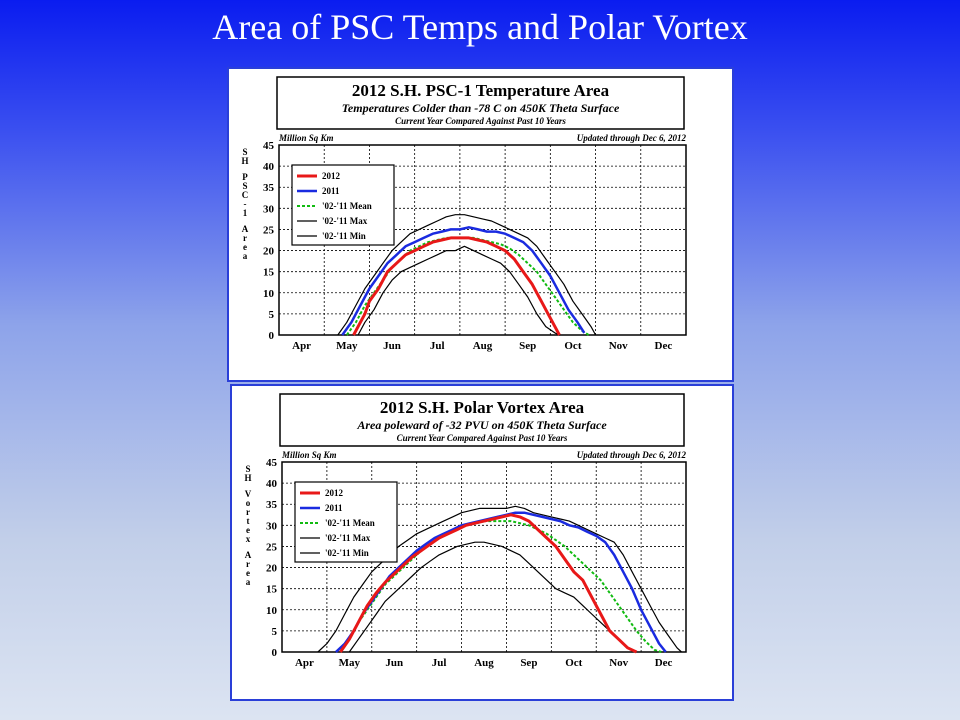 Image resolution: width=960 pixels, height=720 pixels. Describe the element at coordinates (248, 494) in the screenshot. I see `y-axis-label-char: V` at that location.